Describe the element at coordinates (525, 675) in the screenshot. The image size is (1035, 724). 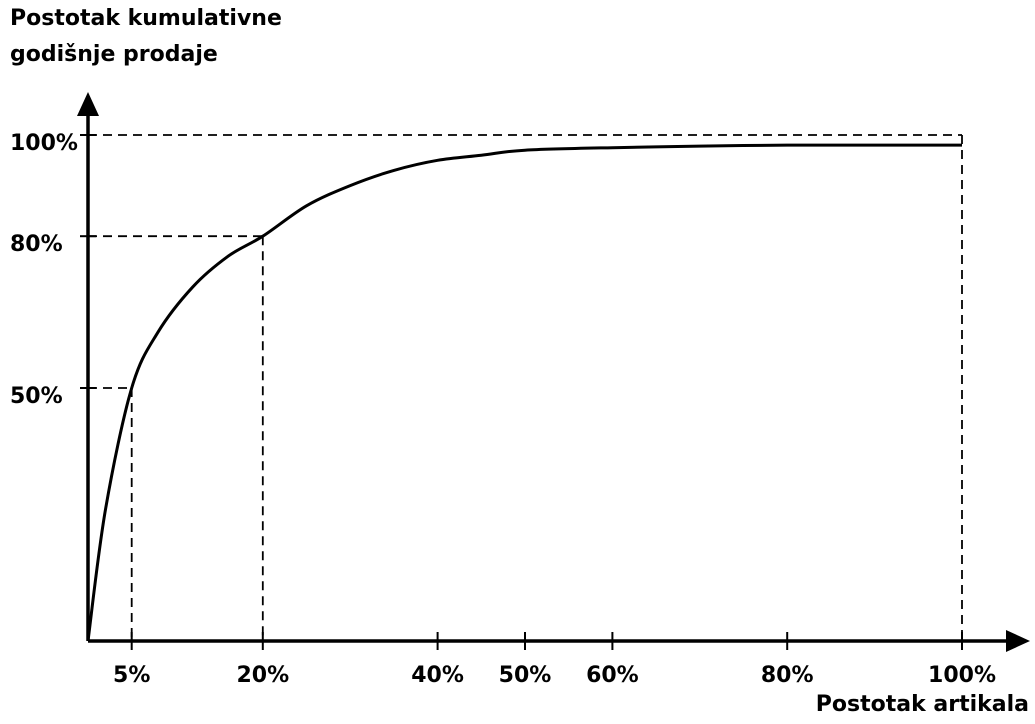
I see `x-tick-label: 50%` at that location.